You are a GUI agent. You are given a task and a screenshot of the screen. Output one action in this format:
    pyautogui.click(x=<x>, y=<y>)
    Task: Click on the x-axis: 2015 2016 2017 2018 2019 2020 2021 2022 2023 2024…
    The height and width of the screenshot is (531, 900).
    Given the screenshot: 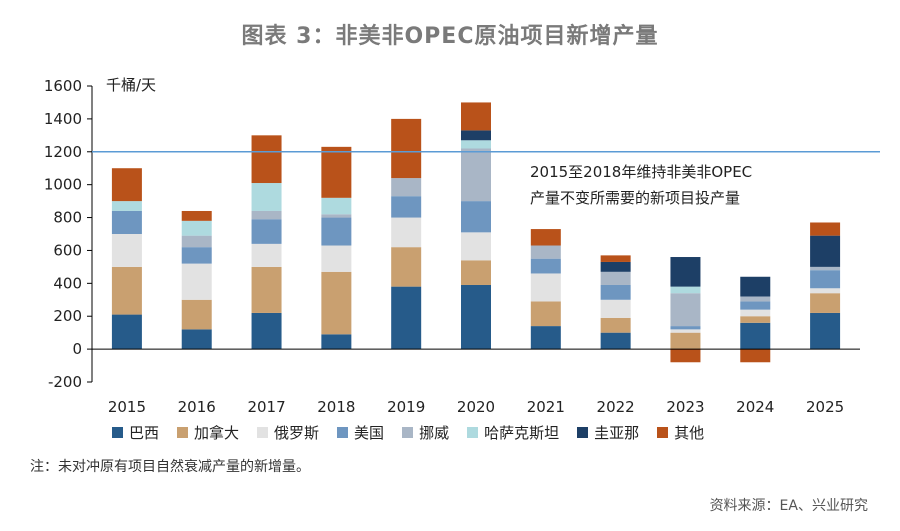 What is the action you would take?
    pyautogui.click(x=476, y=407)
    